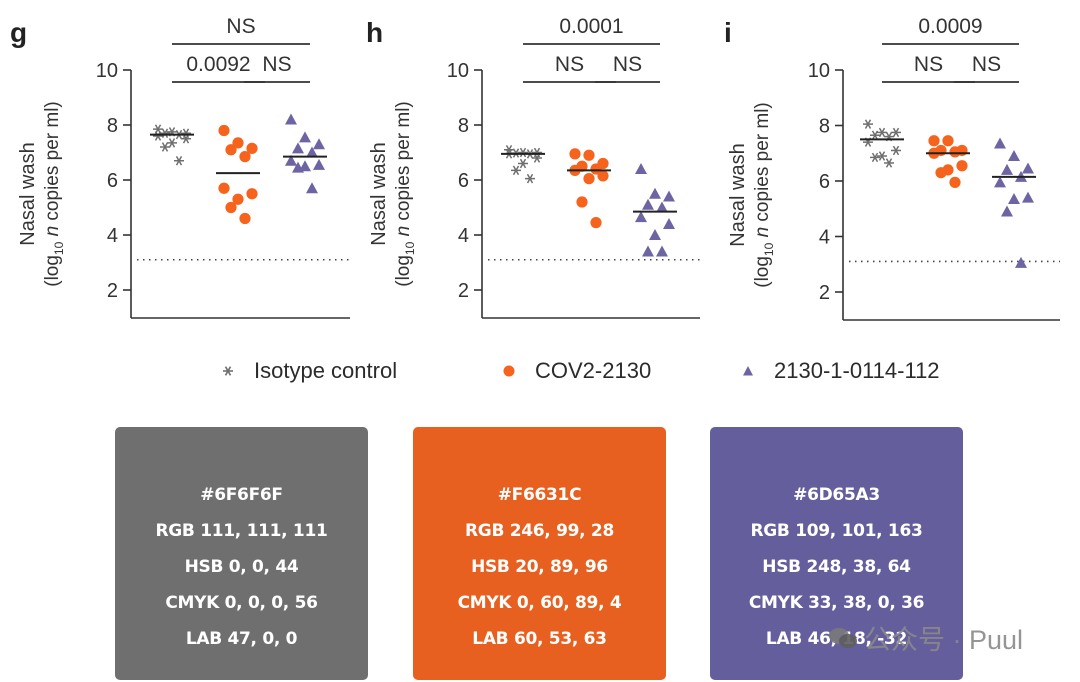 The image size is (1080, 682). I want to click on legend-label: COV2-2130, so click(593, 370).